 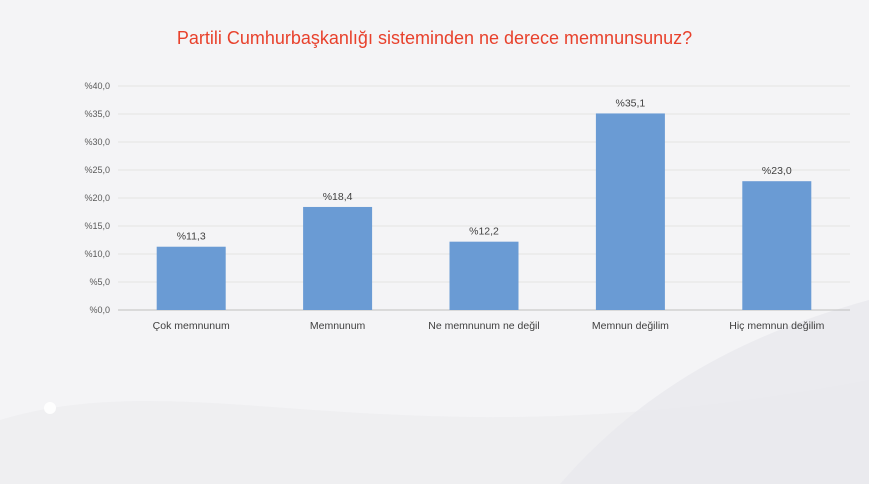 I want to click on category-label: Memnunum, so click(x=338, y=326).